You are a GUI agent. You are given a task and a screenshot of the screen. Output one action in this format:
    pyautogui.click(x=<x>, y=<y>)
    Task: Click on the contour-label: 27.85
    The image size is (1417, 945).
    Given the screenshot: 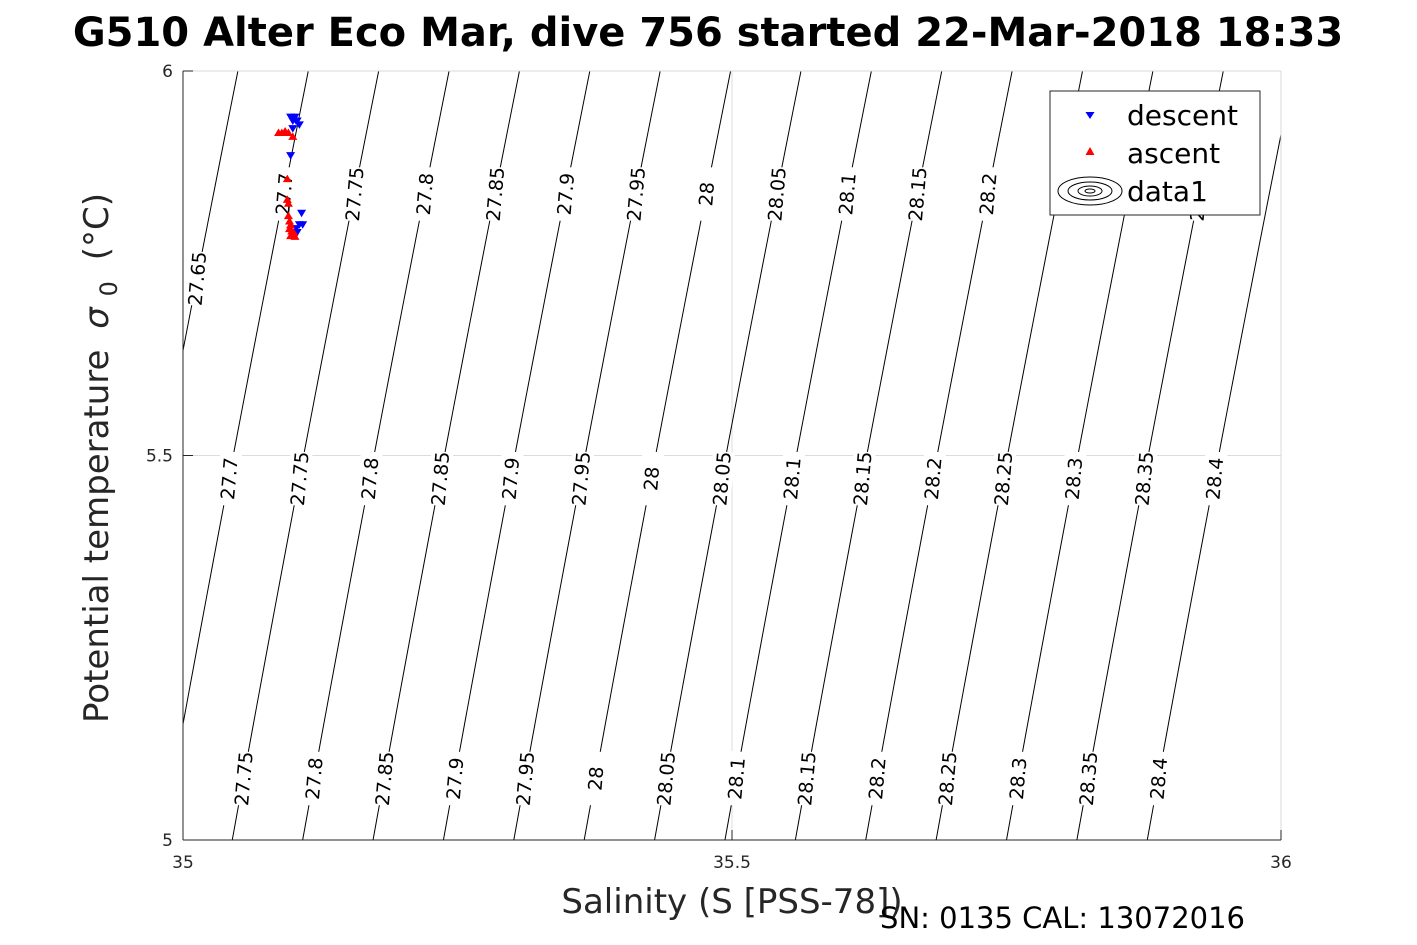 What is the action you would take?
    pyautogui.click(x=440, y=478)
    